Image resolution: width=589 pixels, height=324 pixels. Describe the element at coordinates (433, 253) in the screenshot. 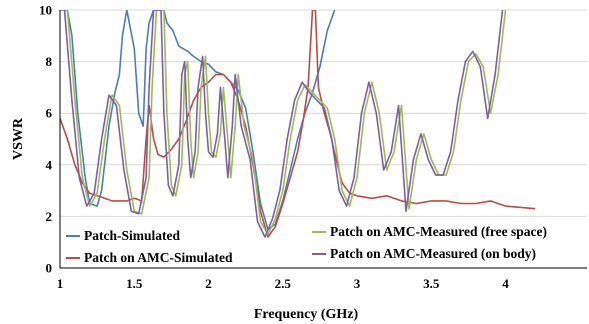

I see `legend-label-4: Patch on AMC-Measured (on body)` at that location.